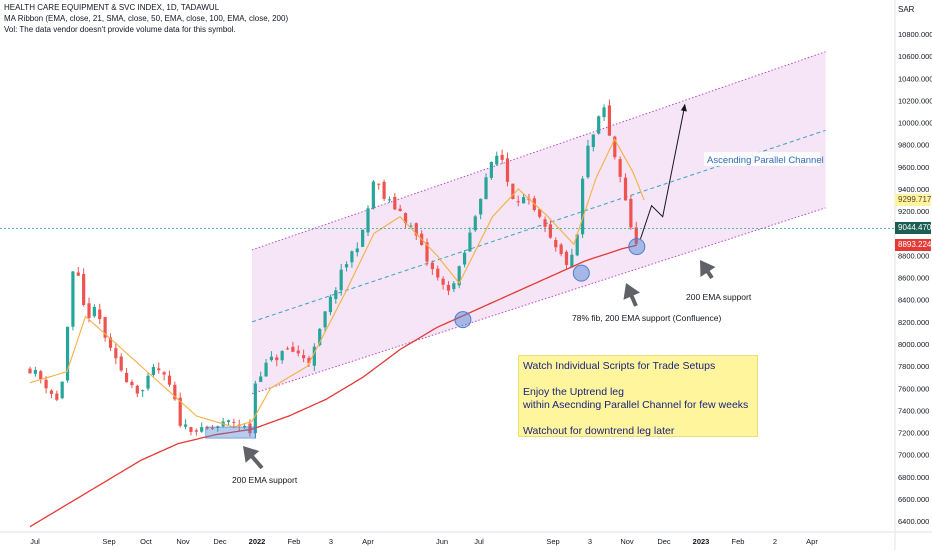 This screenshot has width=932, height=550. Describe the element at coordinates (913, 200) in the screenshot. I see `price-tag-ema21: 9299.717` at that location.